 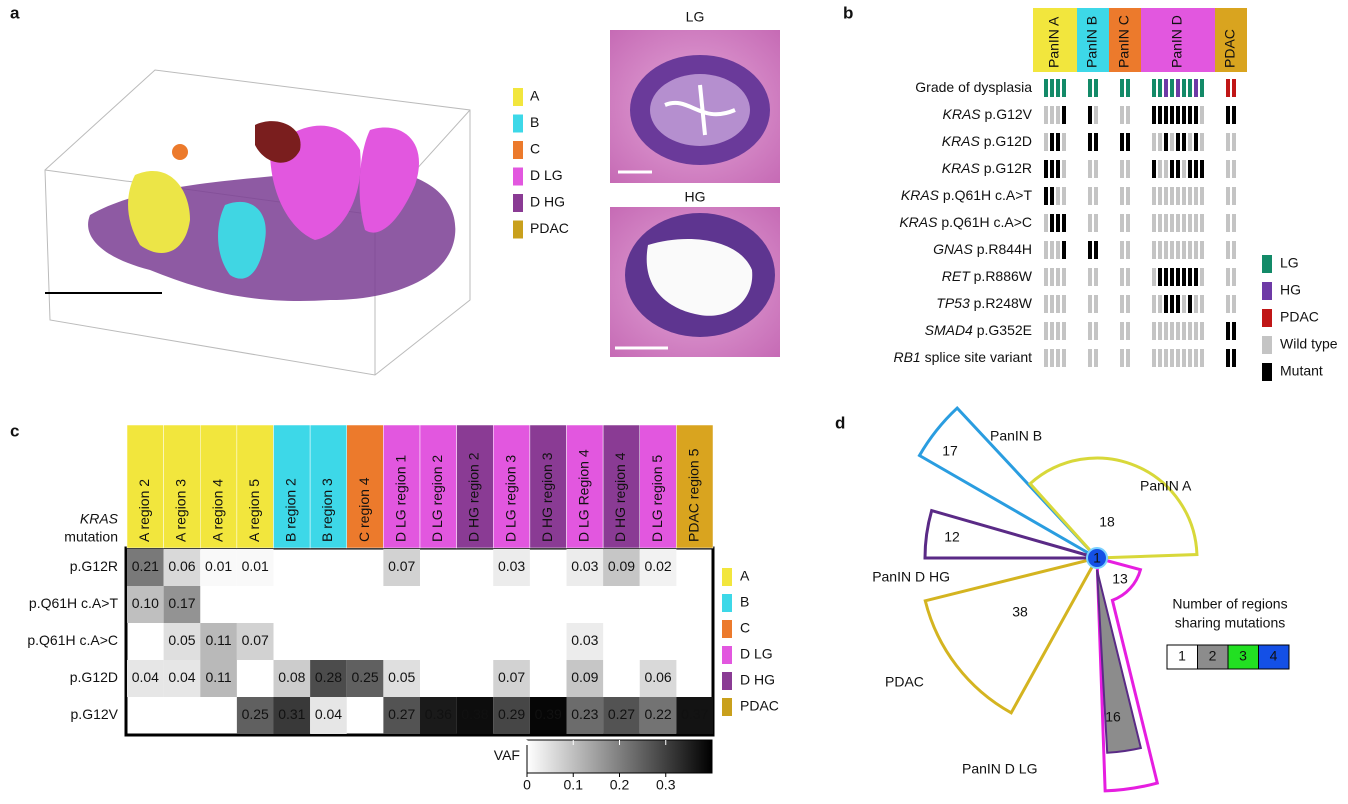 What do you see at coordinates (756, 654) in the screenshot?
I see `legend-label: D LG` at bounding box center [756, 654].